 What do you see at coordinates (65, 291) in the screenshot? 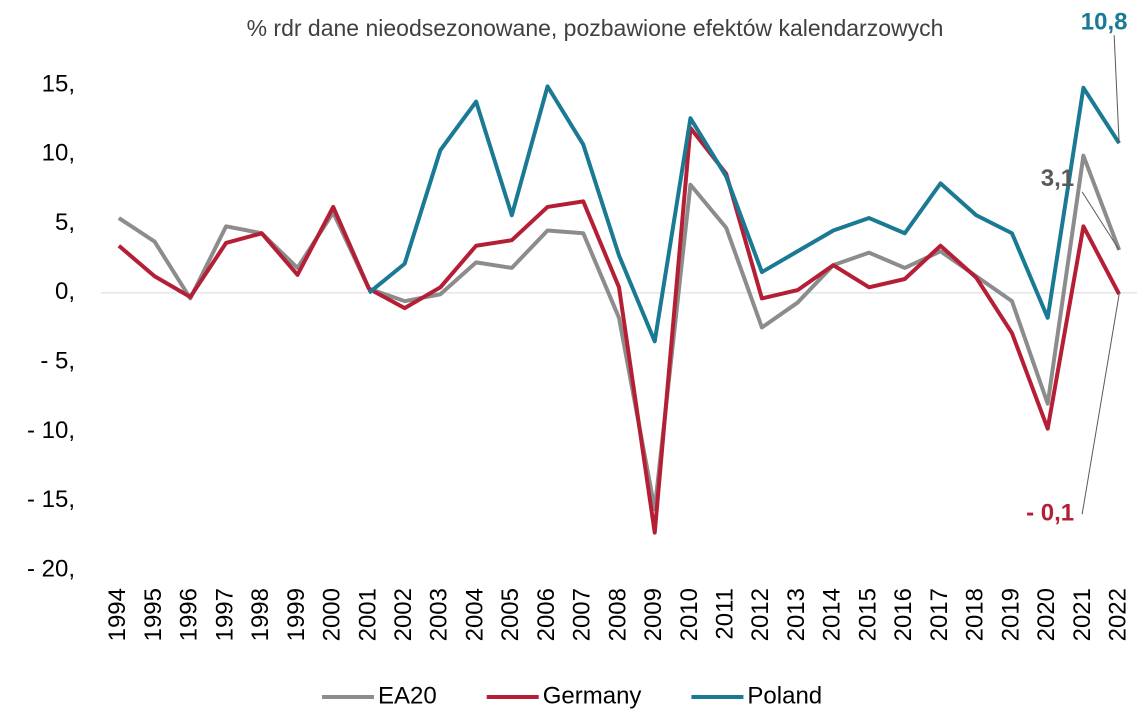
I see `y-tick-label: 0,` at bounding box center [65, 291].